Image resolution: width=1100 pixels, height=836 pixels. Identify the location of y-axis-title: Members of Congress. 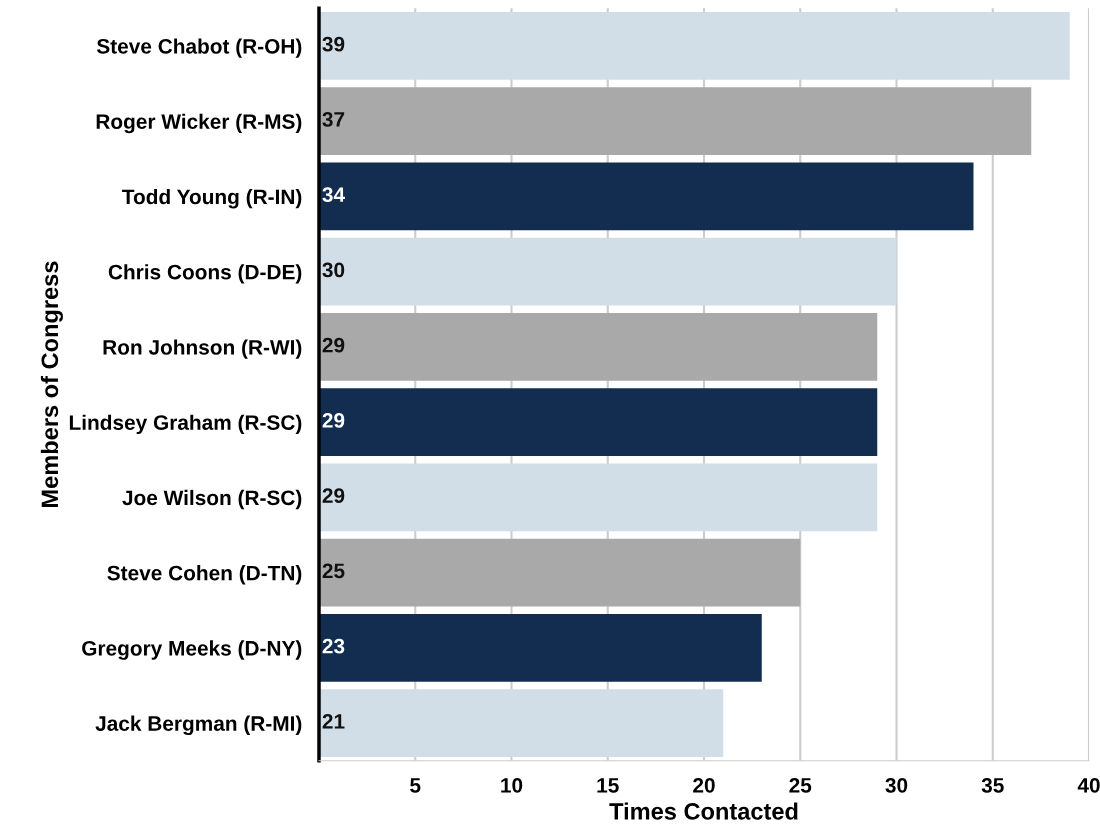
(51, 384).